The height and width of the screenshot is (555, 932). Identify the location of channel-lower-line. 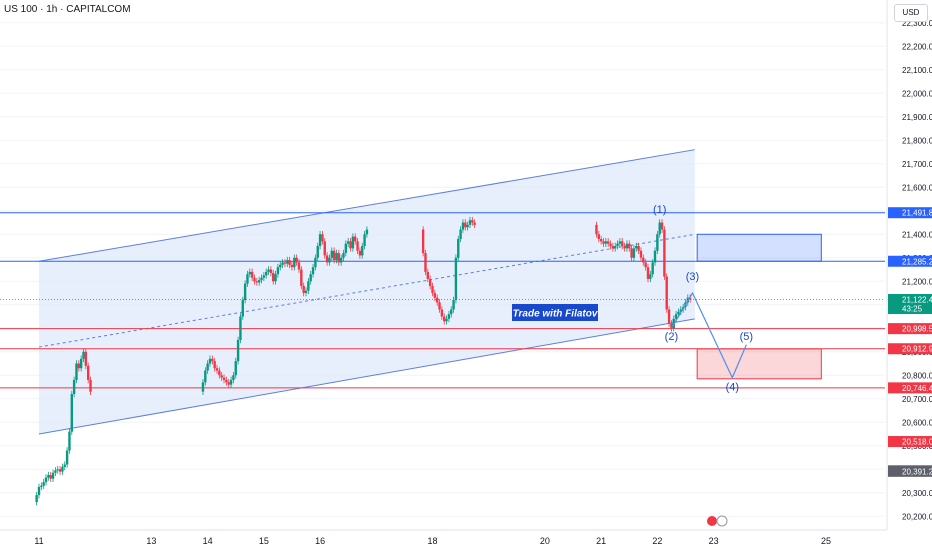
(366, 376).